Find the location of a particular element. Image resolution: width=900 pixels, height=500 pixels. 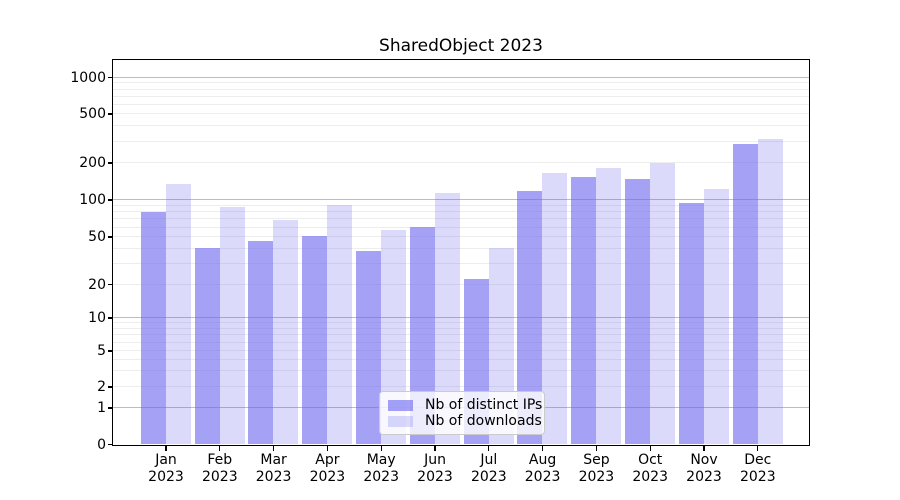

legend-swatch-downloads is located at coordinates (400, 421).